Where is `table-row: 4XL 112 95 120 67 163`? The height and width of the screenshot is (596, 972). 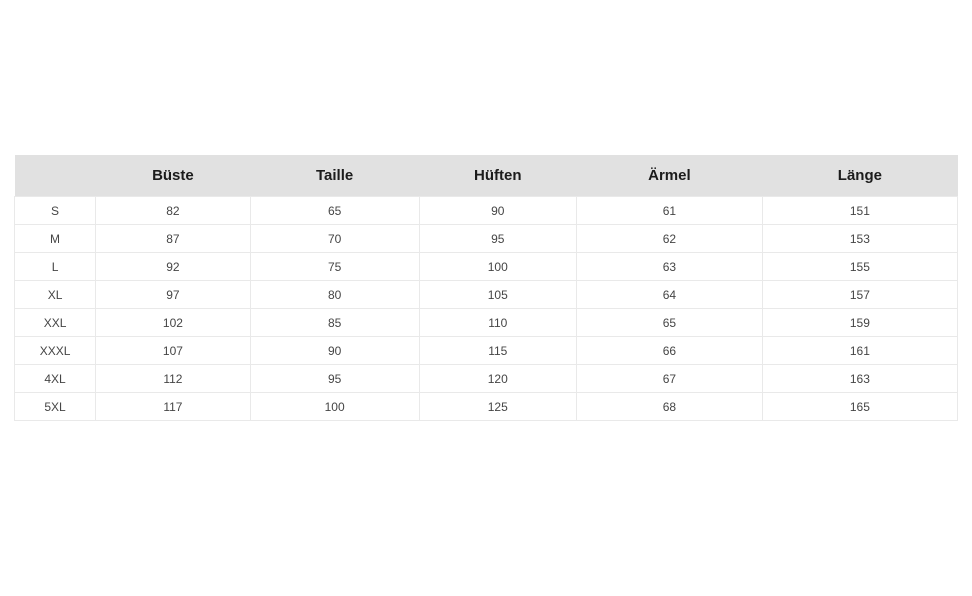 table-row: 4XL 112 95 120 67 163 is located at coordinates (486, 378).